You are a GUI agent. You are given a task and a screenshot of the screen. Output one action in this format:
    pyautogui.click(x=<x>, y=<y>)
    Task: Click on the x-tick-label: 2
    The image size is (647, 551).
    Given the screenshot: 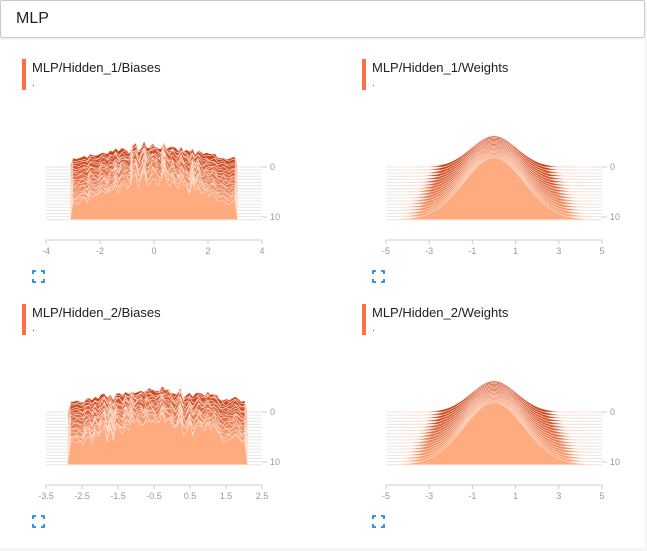 What is the action you would take?
    pyautogui.click(x=207, y=251)
    